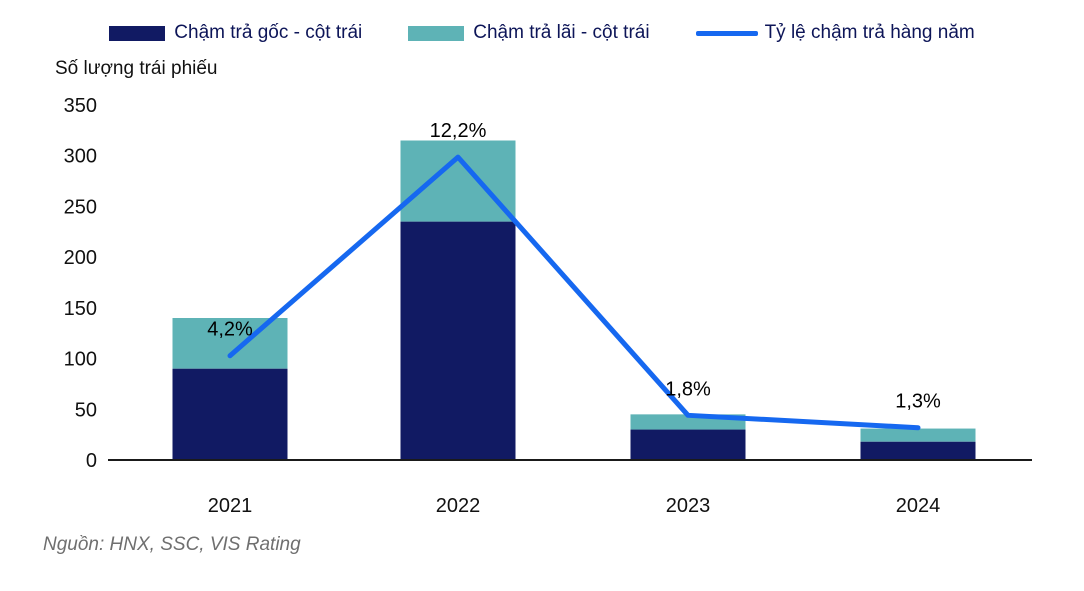  I want to click on bar-principal-2024, so click(918, 450).